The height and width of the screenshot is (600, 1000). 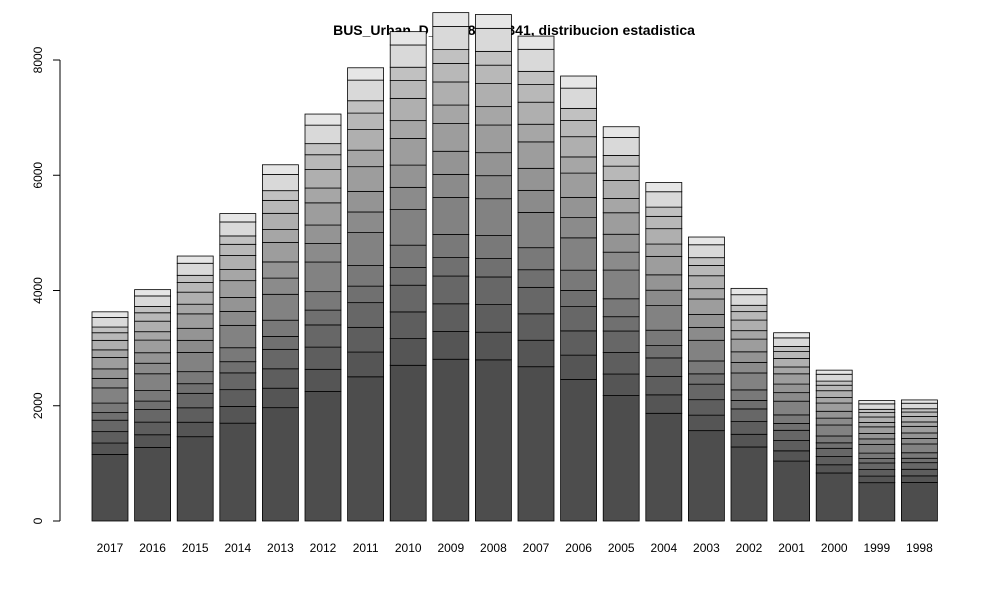 I want to click on bar-2003, so click(x=706, y=379).